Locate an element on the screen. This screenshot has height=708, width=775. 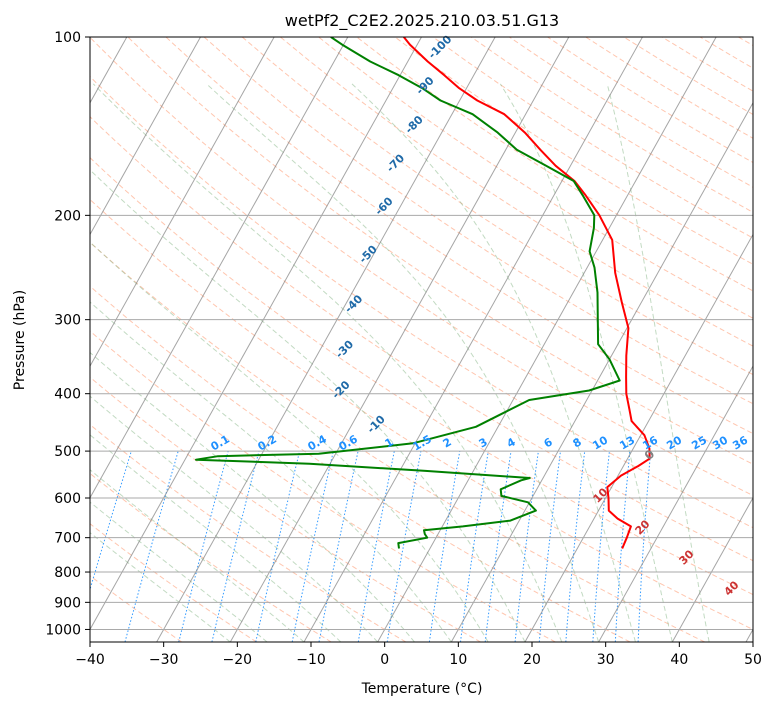
y-tick-label: 200 is located at coordinates (67, 216).